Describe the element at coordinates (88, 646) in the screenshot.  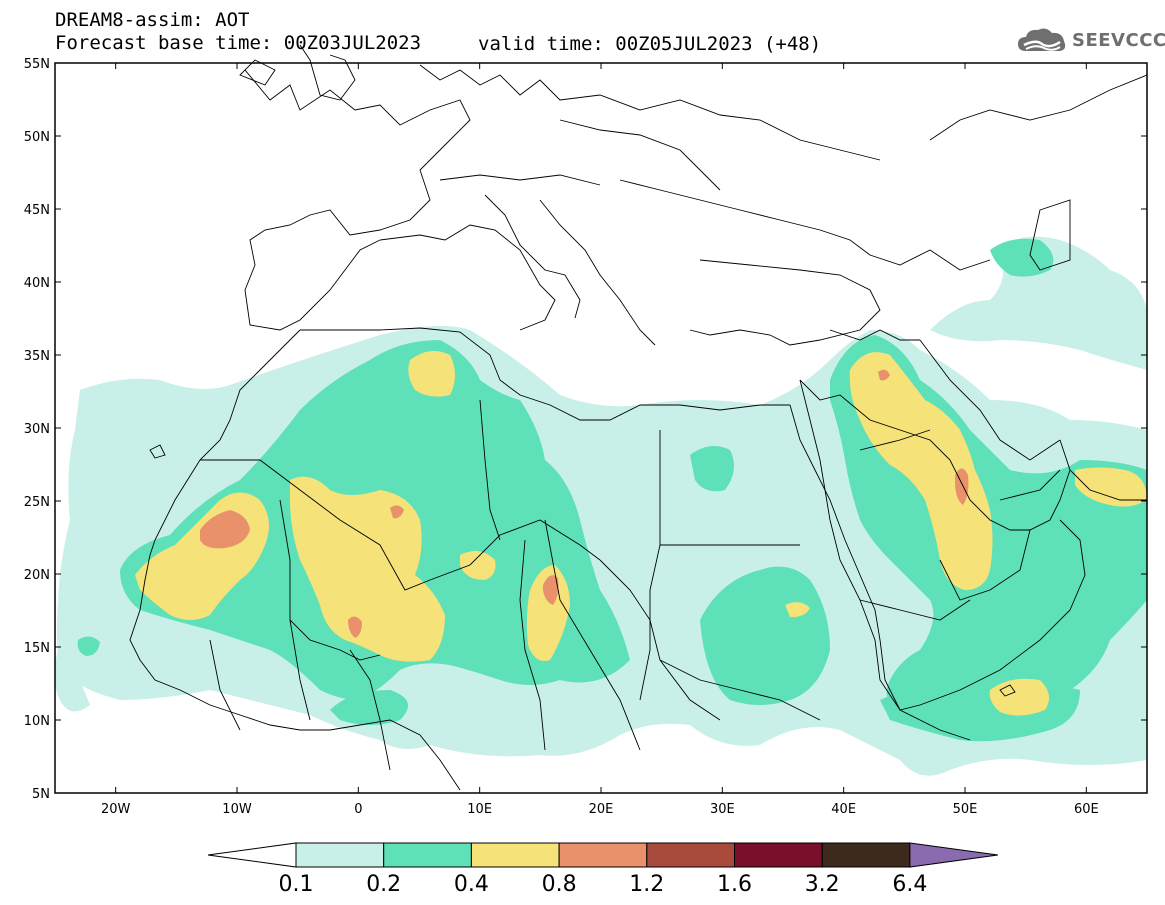
I see `aot-region-senegal-medium` at that location.